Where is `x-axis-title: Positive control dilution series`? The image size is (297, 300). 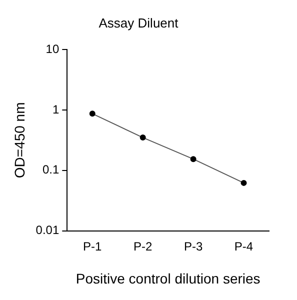 x-axis-title: Positive control dilution series is located at coordinates (168, 278).